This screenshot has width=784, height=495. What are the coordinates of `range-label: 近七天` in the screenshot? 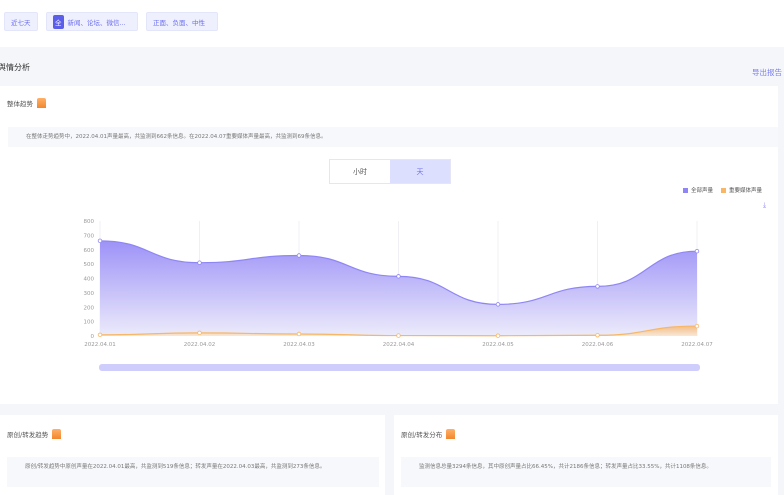 It's located at (21, 22).